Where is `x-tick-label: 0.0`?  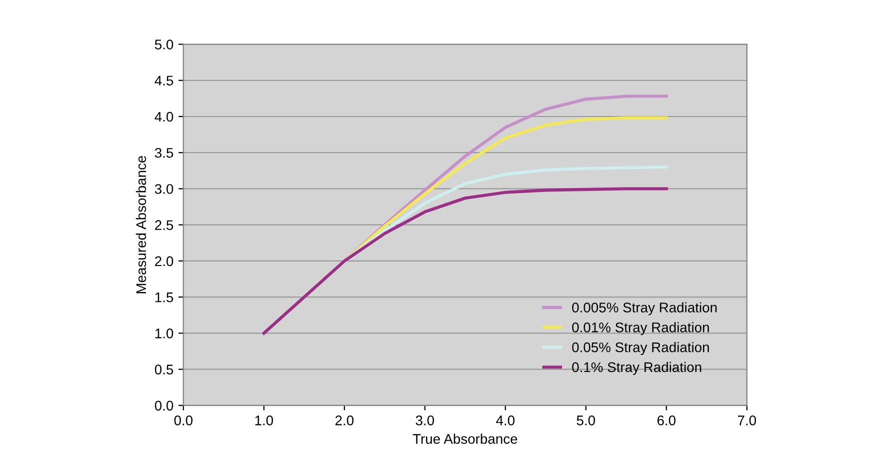 x-tick-label: 0.0 is located at coordinates (183, 421).